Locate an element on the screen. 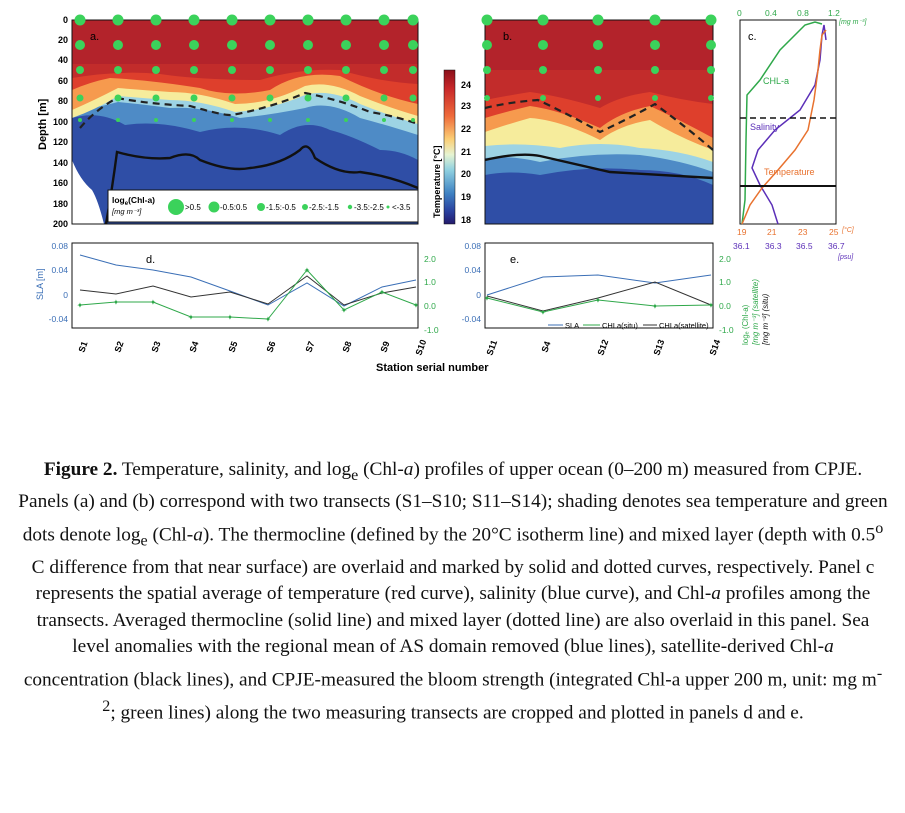 This screenshot has height=813, width=905. panel-e-right-label: [mg m⁻³] (satellite) is located at coordinates (755, 312).